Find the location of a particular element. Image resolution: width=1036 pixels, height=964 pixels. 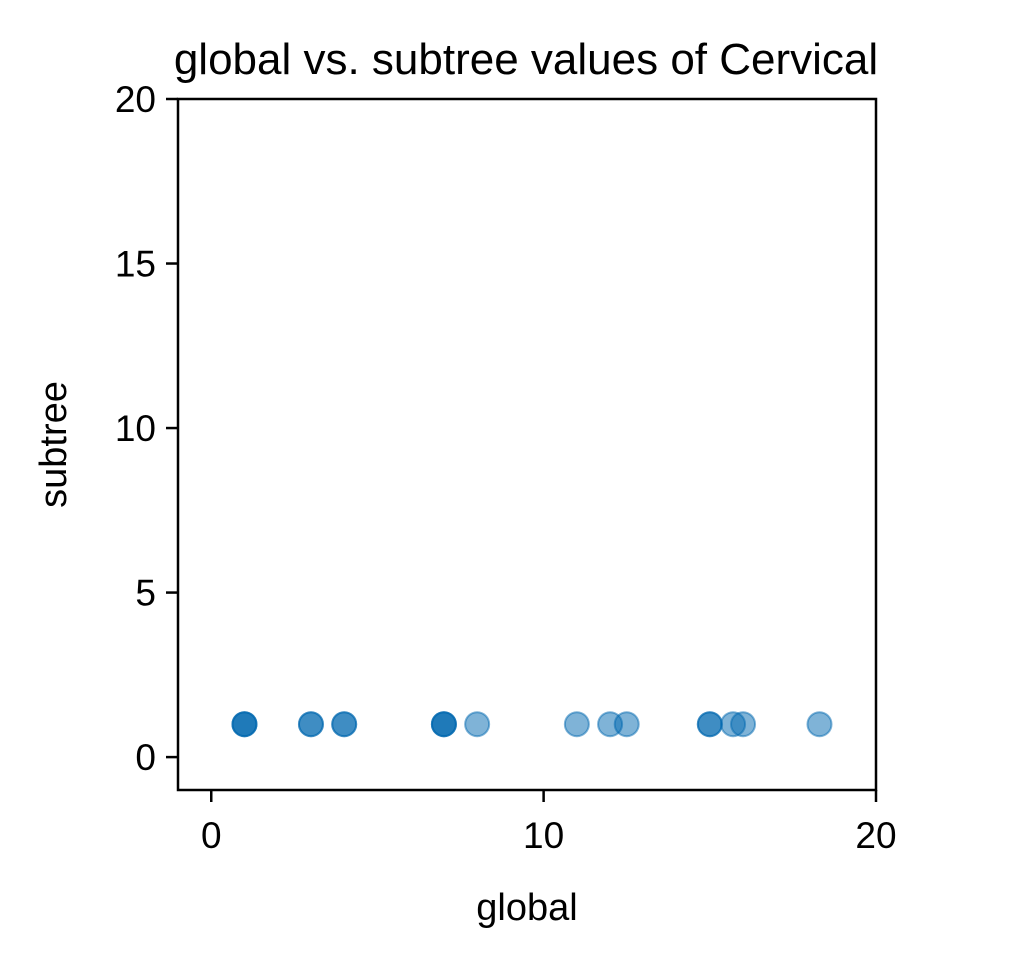

y-tick-label: 20 is located at coordinates (135, 99).